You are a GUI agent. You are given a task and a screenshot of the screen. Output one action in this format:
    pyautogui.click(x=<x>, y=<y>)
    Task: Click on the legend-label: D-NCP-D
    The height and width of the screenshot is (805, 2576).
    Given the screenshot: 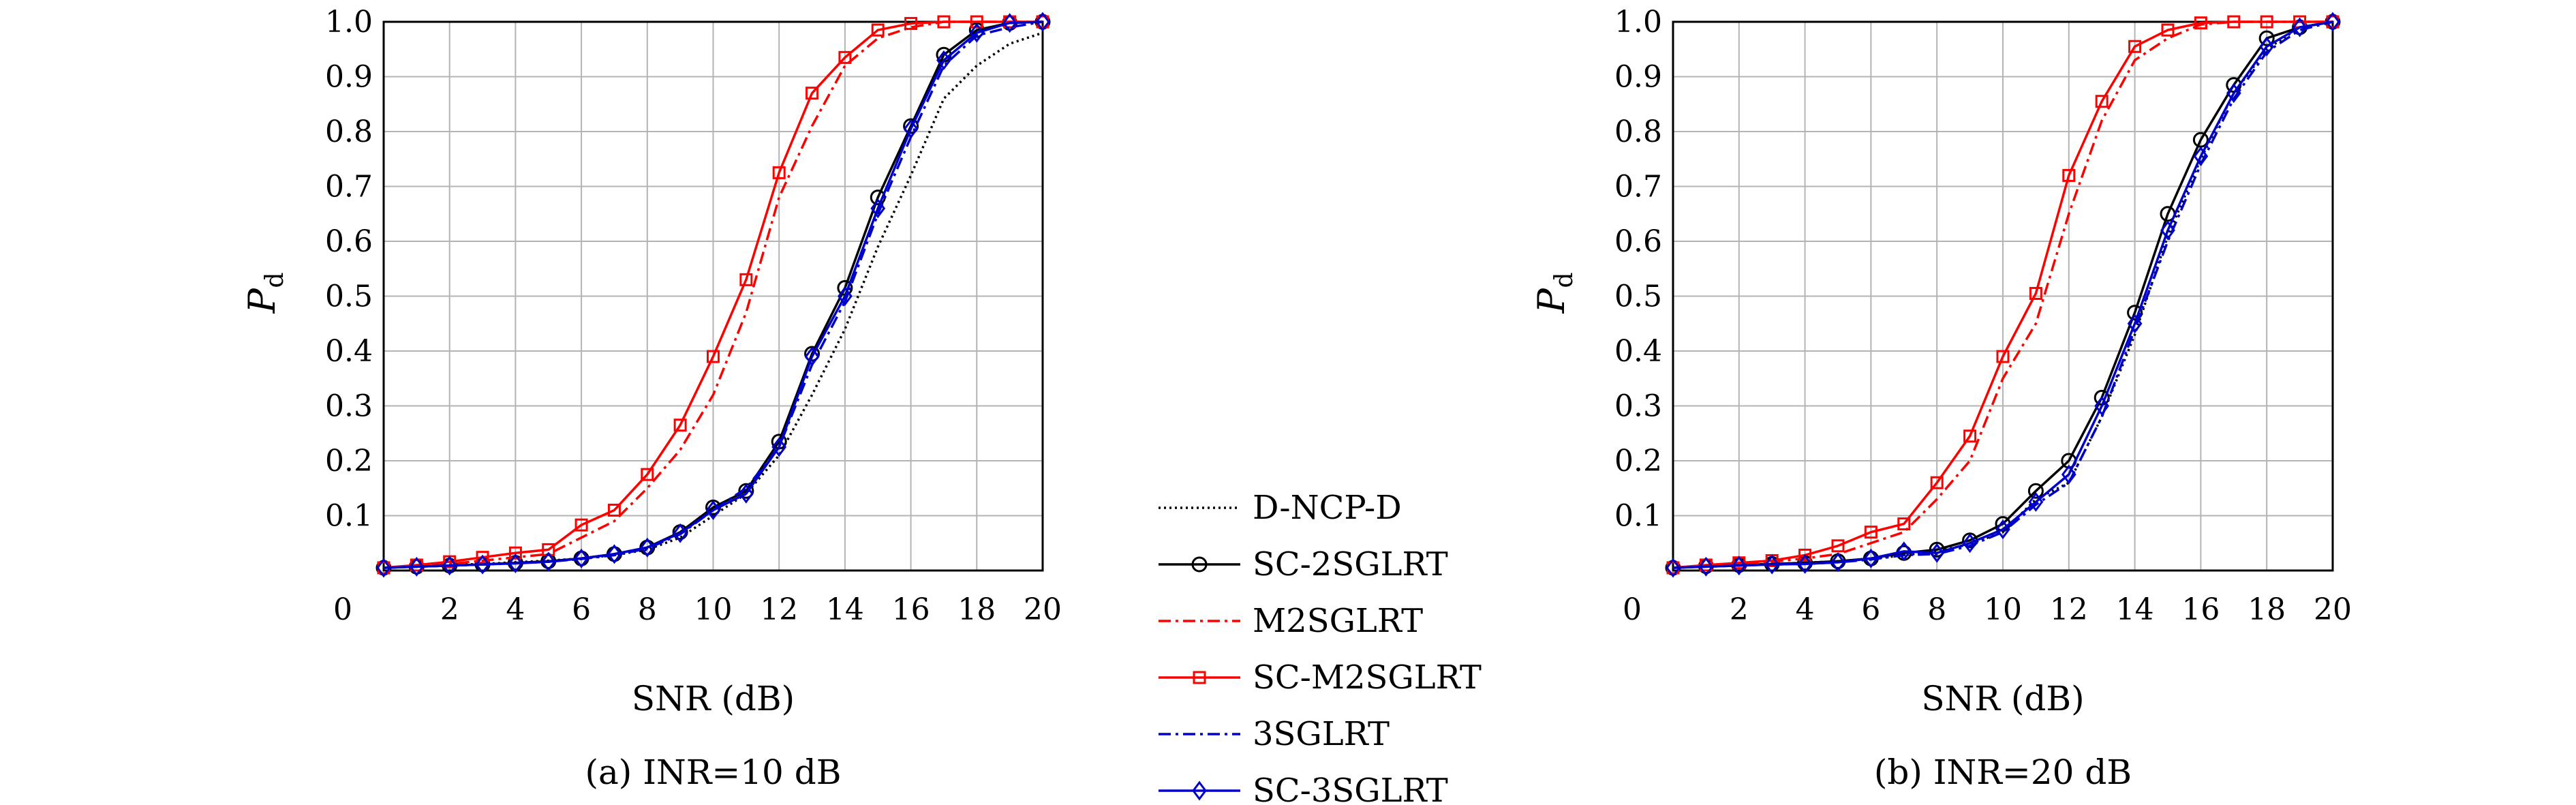 What is the action you would take?
    pyautogui.click(x=1327, y=508)
    